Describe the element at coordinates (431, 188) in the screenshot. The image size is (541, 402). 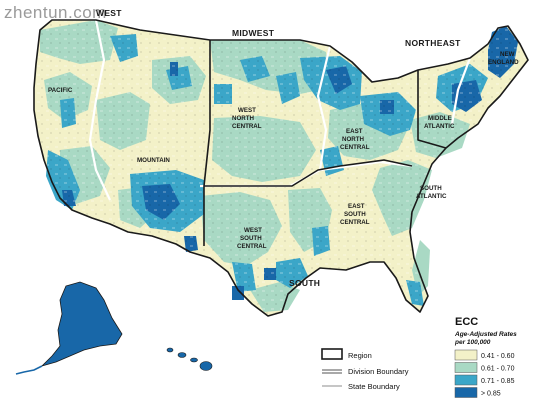
I see `division-label-sa-1: SOUTH` at that location.